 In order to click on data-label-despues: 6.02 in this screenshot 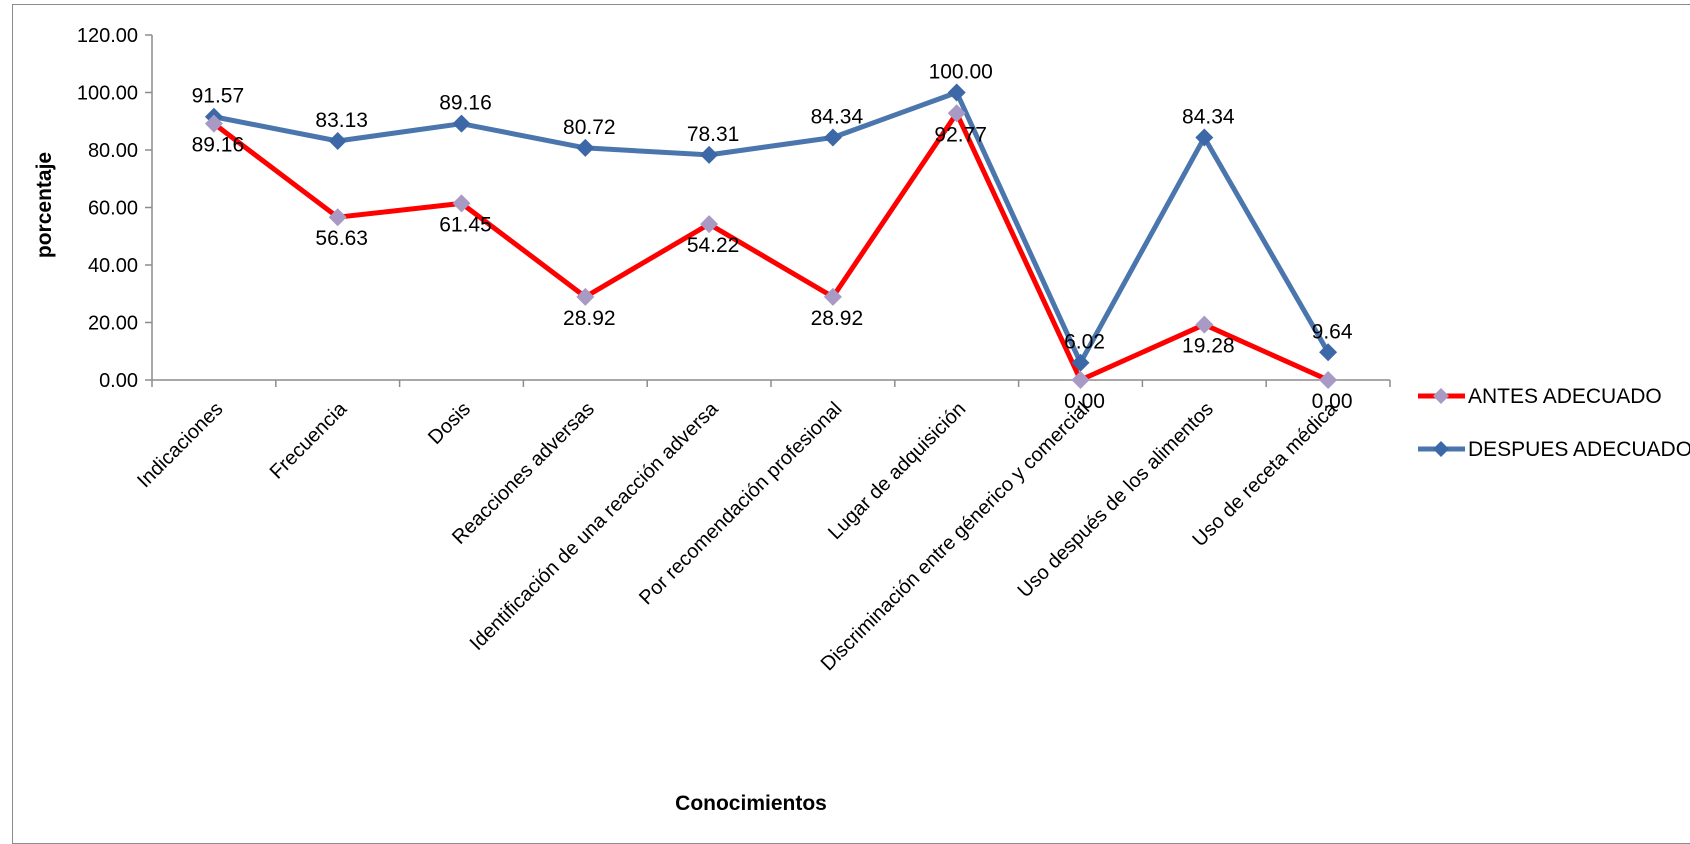, I will do `click(1084, 342)`.